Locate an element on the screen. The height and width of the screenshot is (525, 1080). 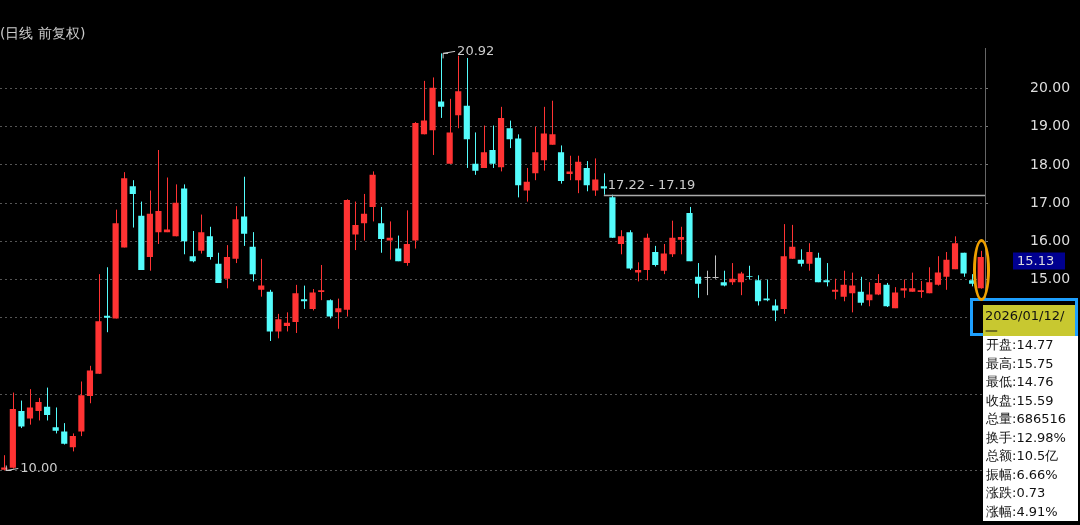
y-tick-label: 16.00 is located at coordinates (1050, 239).